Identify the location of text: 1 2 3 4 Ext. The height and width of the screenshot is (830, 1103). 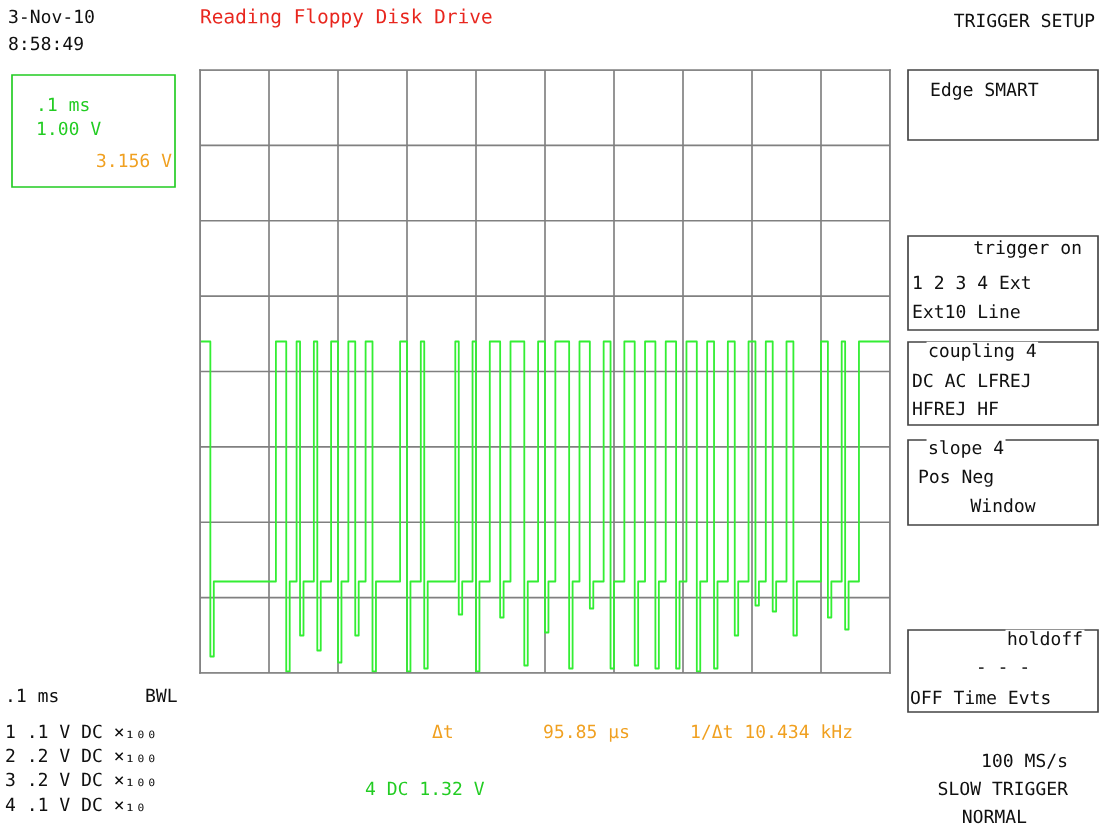
(972, 282).